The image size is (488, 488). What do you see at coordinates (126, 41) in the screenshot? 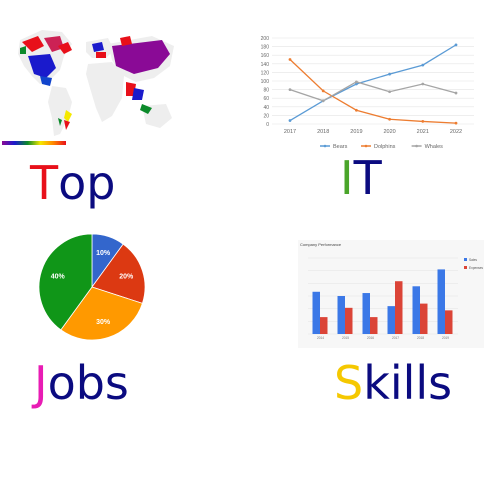
I see `asia-region-red` at bounding box center [126, 41].